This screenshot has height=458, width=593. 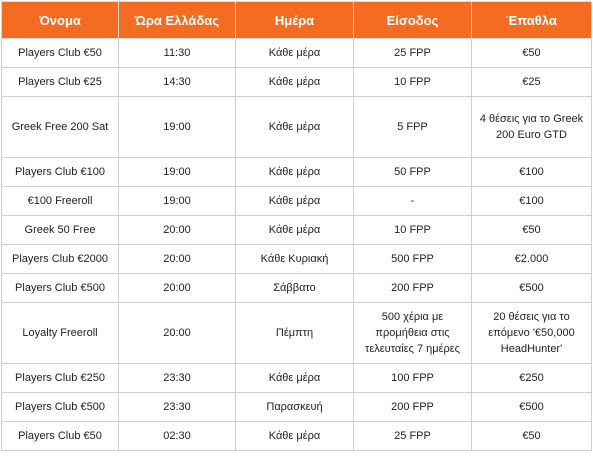 I want to click on cell-prize: €2.000, so click(x=531, y=259).